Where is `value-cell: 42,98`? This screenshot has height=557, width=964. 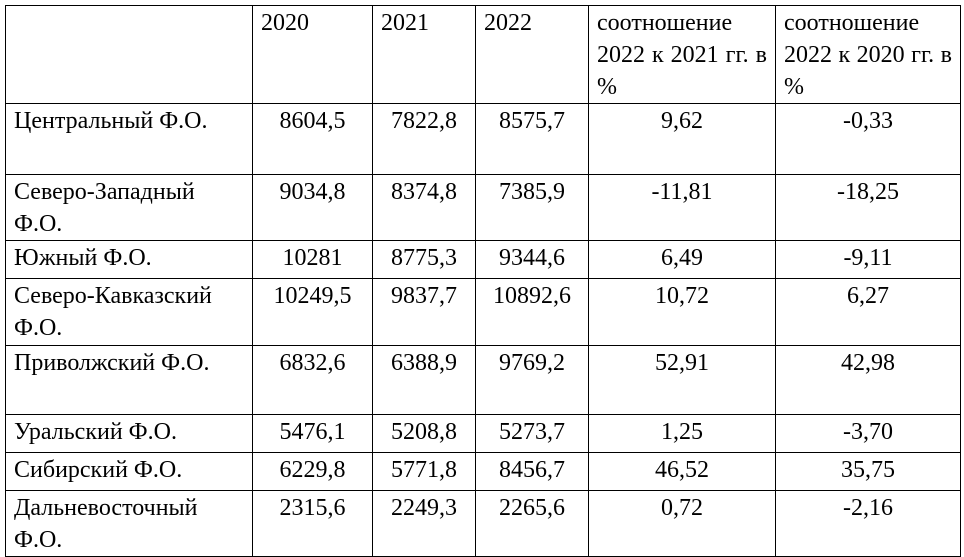
value-cell: 42,98 is located at coordinates (868, 380).